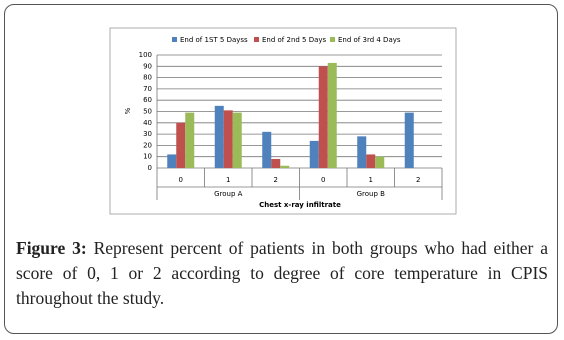  Describe the element at coordinates (214, 40) in the screenshot. I see `legend-label: End of 1ST 5 Dayss` at that location.